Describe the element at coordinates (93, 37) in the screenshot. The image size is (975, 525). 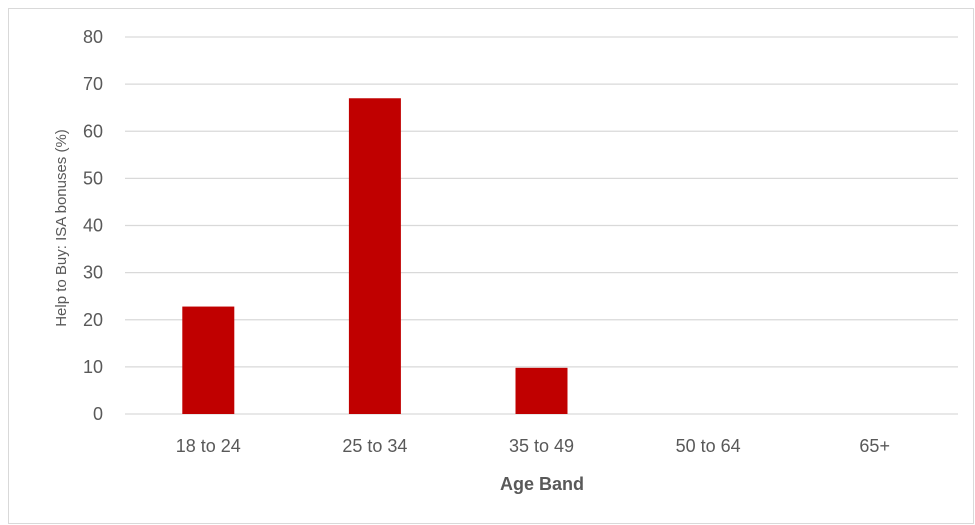
I see `y-tick-label: 80` at that location.